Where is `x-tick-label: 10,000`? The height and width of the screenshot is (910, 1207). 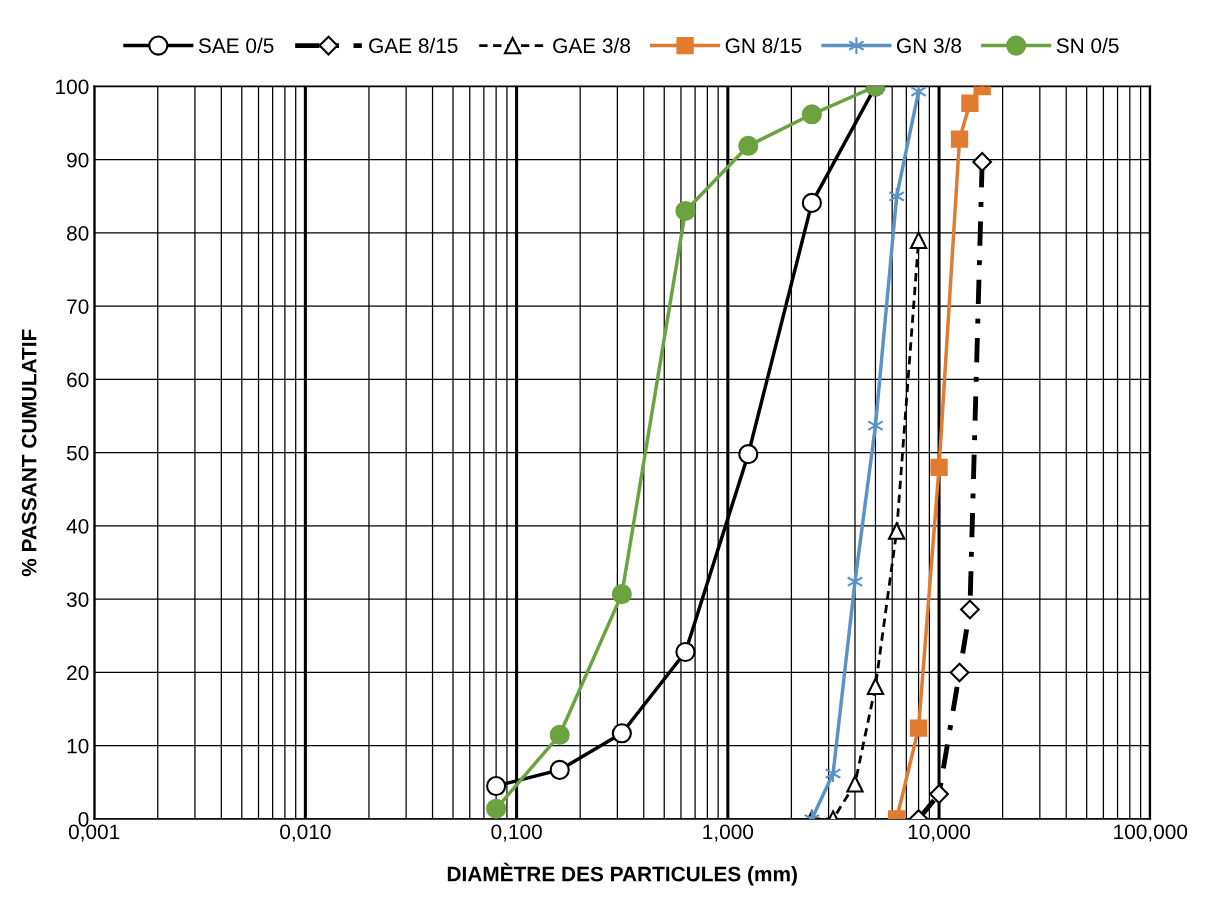 x-tick-label: 10,000 is located at coordinates (939, 833).